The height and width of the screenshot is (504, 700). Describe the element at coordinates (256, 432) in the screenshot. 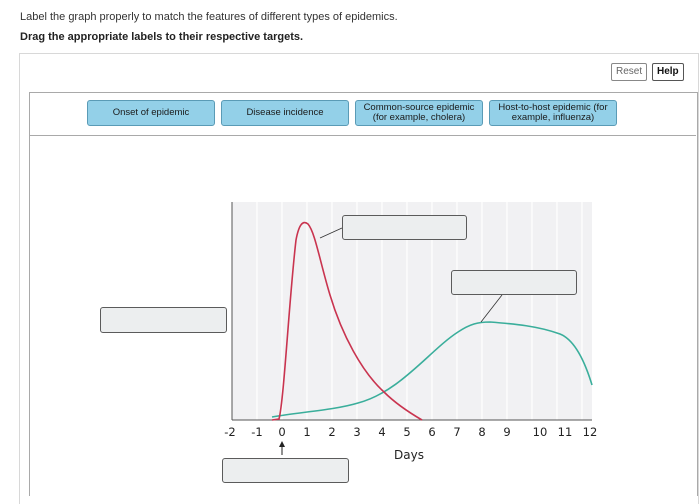

I see `x-tick-label: -1` at that location.